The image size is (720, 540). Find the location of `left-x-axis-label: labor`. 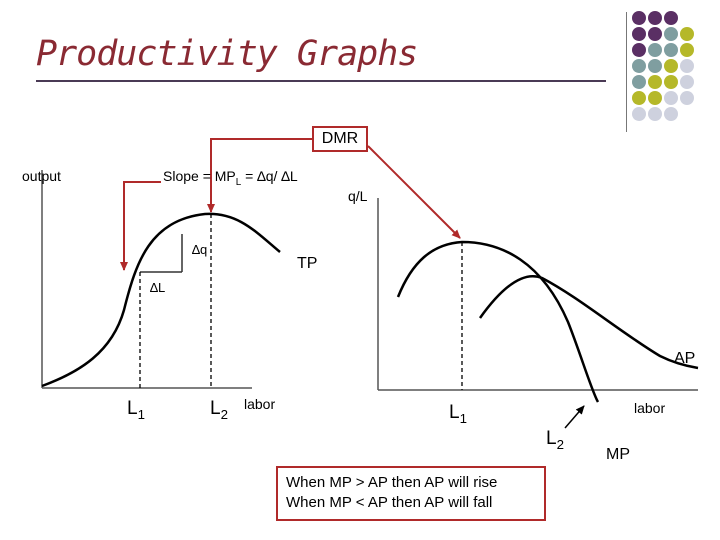

left-x-axis-label: labor is located at coordinates (260, 404).